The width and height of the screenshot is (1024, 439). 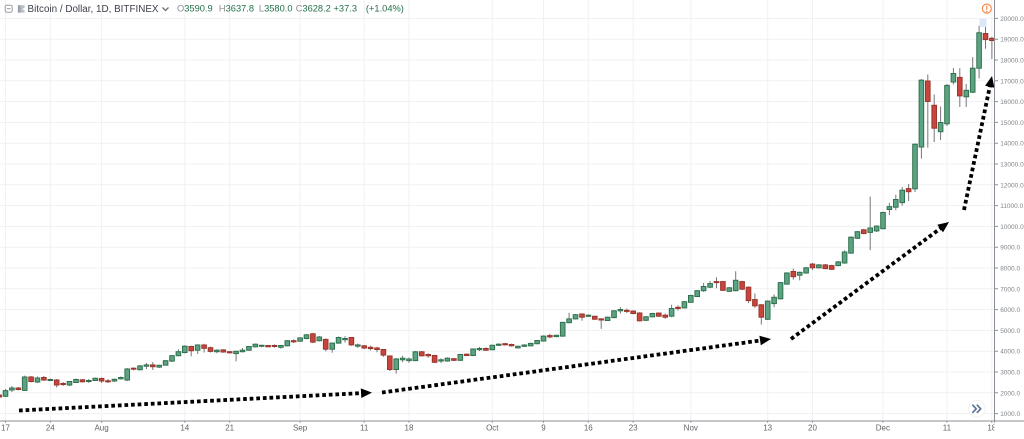 What do you see at coordinates (1012, 40) in the screenshot?
I see `svg-text: 19000.0` at bounding box center [1012, 40].